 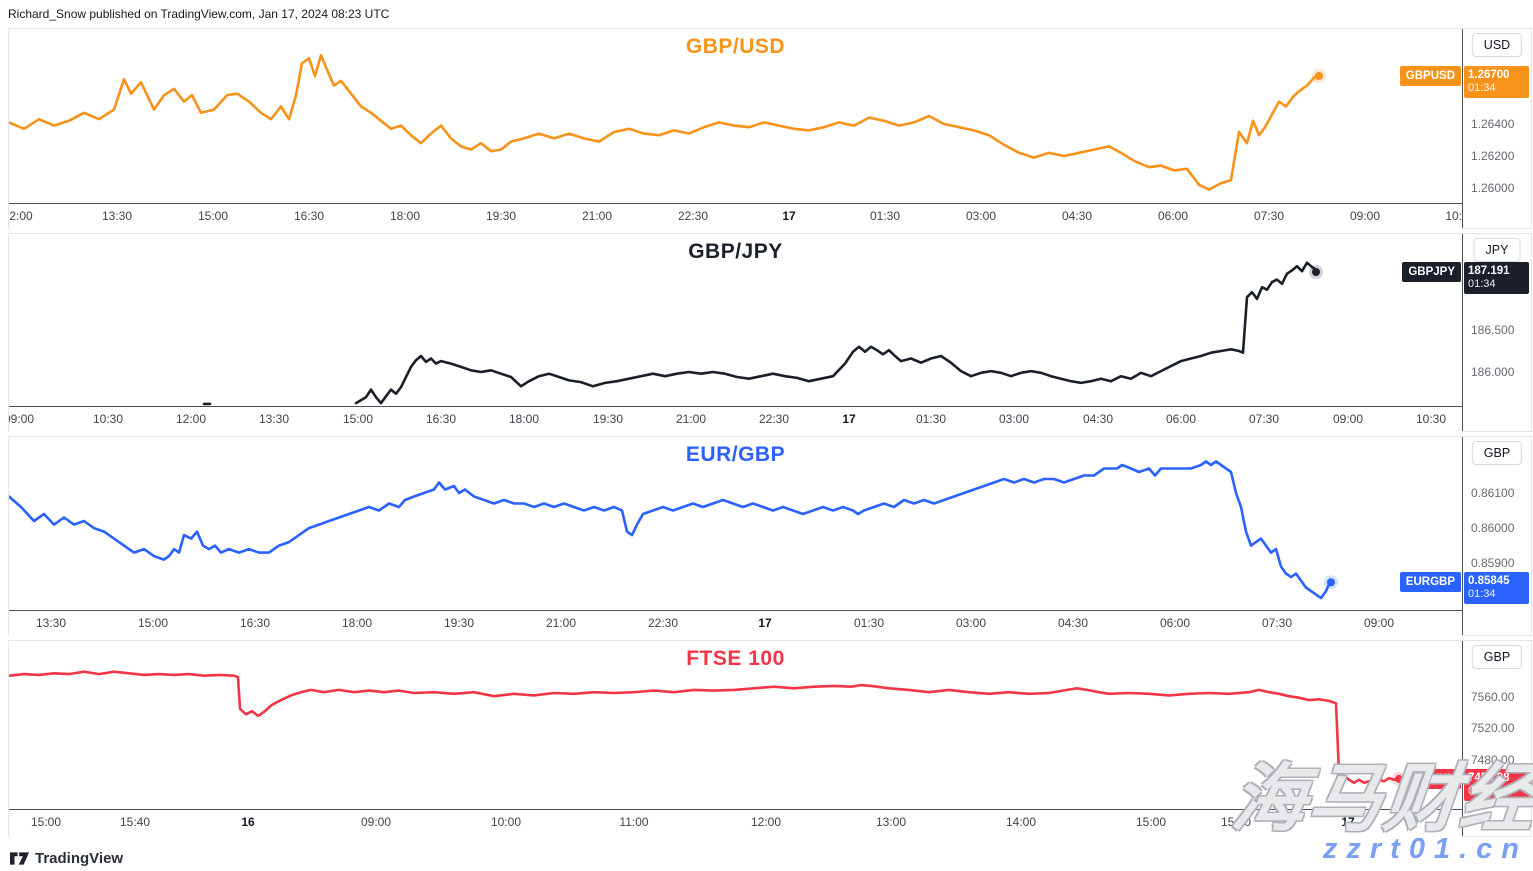 What do you see at coordinates (1493, 371) in the screenshot?
I see `price-tick-label: 186.000` at bounding box center [1493, 371].